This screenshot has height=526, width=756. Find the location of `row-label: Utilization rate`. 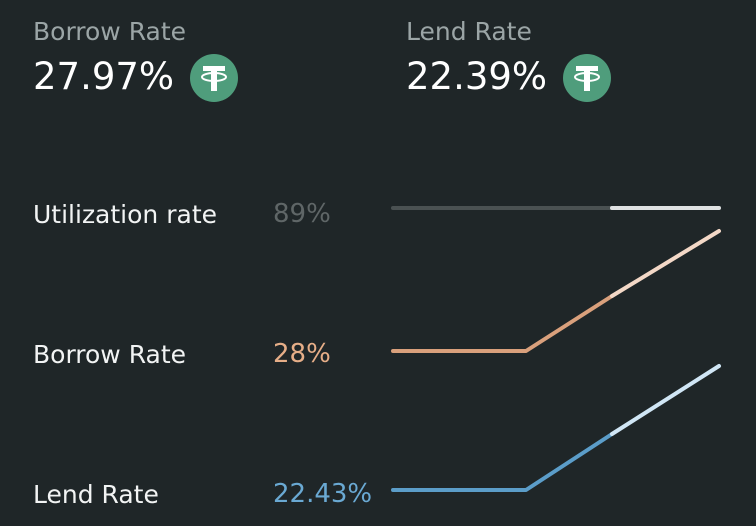

row-label: Utilization rate is located at coordinates (125, 214).